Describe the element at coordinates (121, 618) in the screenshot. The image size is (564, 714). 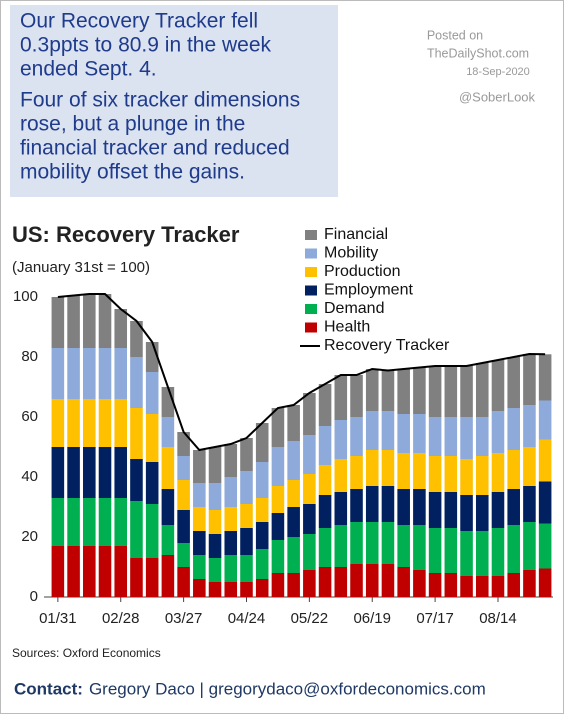
I see `x-tick-label: 02/28` at that location.